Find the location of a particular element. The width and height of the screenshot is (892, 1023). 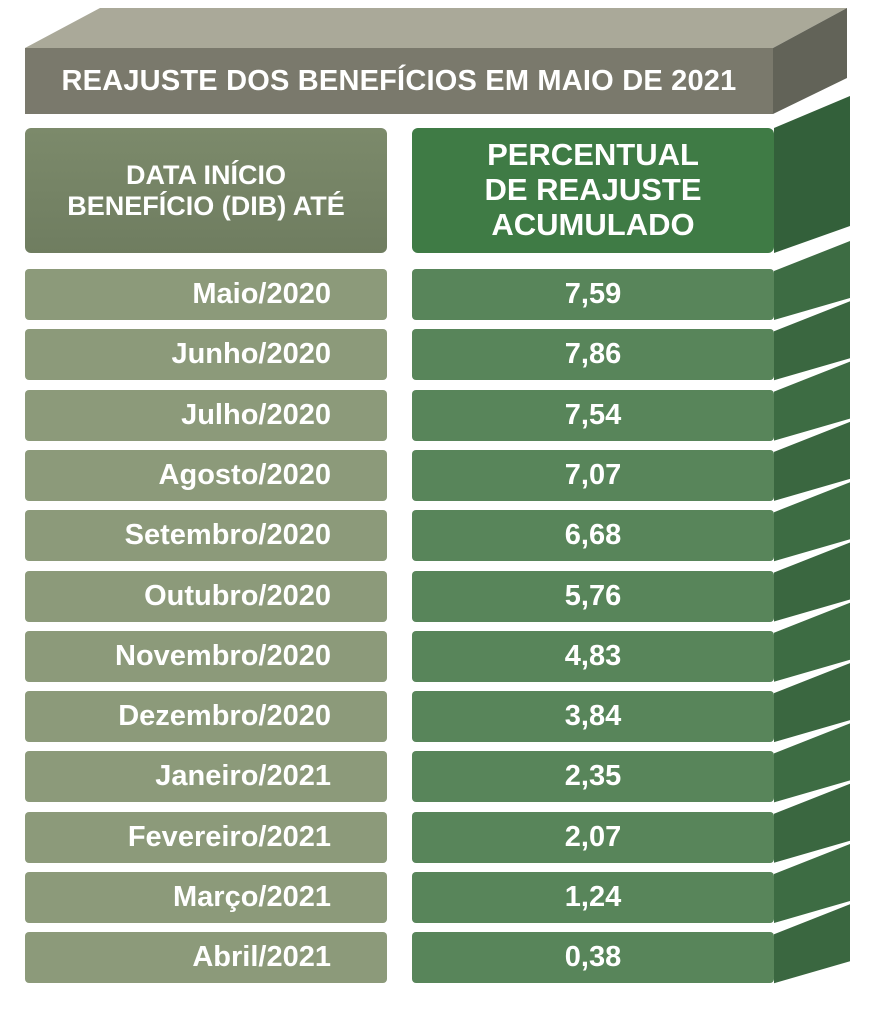

table-row: Março/2021 1,24 is located at coordinates (446, 897).